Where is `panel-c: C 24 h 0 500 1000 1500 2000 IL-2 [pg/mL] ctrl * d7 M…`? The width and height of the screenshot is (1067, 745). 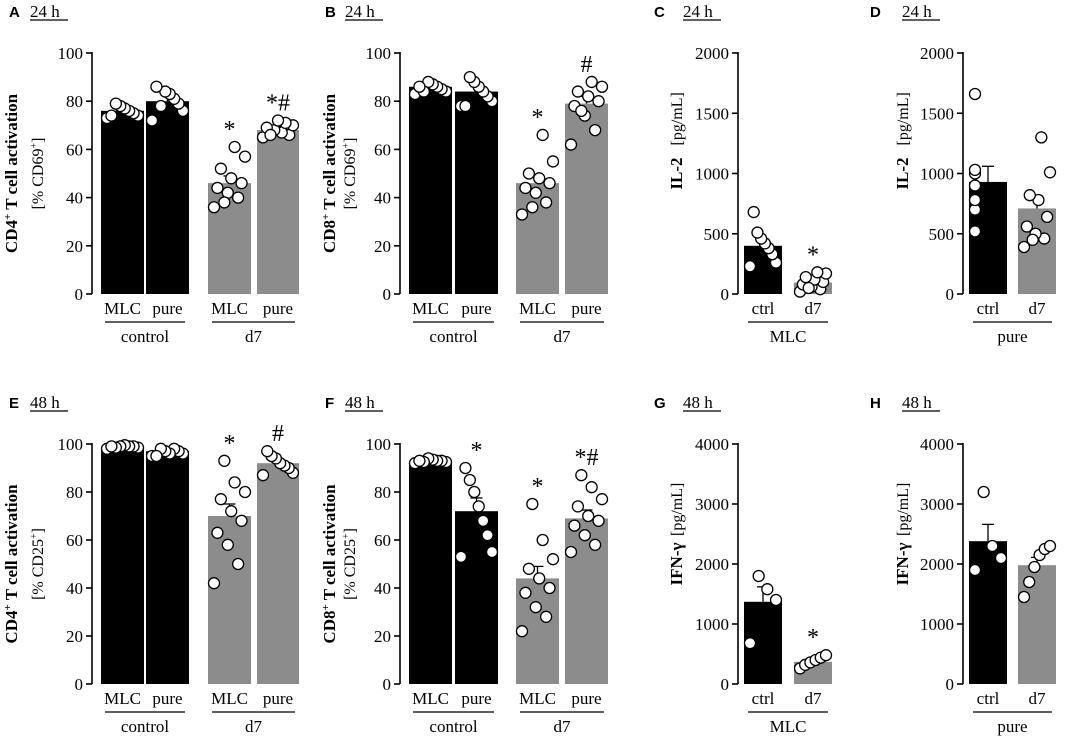
panel-c: C 24 h 0 500 1000 1500 2000 IL-2 [pg/mL] ctrl * d7 M… is located at coordinates (743, 174).